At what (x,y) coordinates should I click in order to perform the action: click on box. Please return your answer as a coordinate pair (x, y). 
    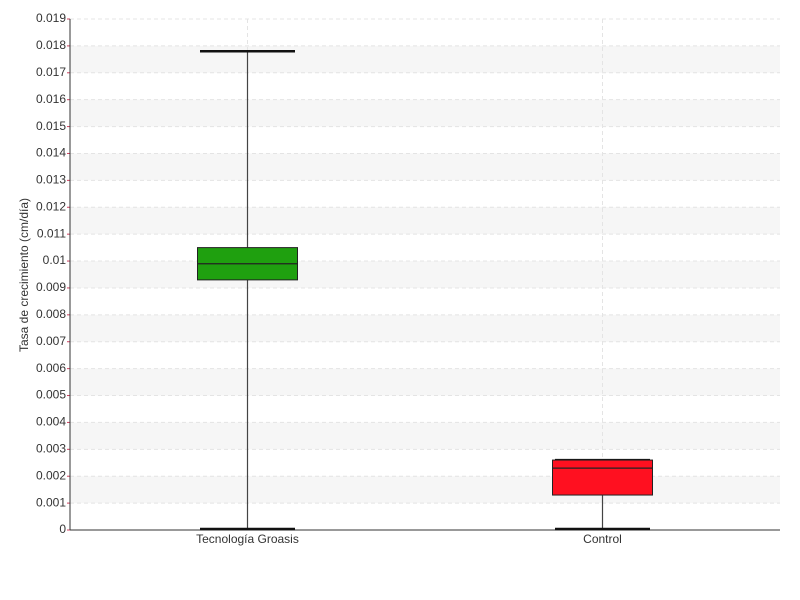
    Looking at the image, I should click on (602, 477).